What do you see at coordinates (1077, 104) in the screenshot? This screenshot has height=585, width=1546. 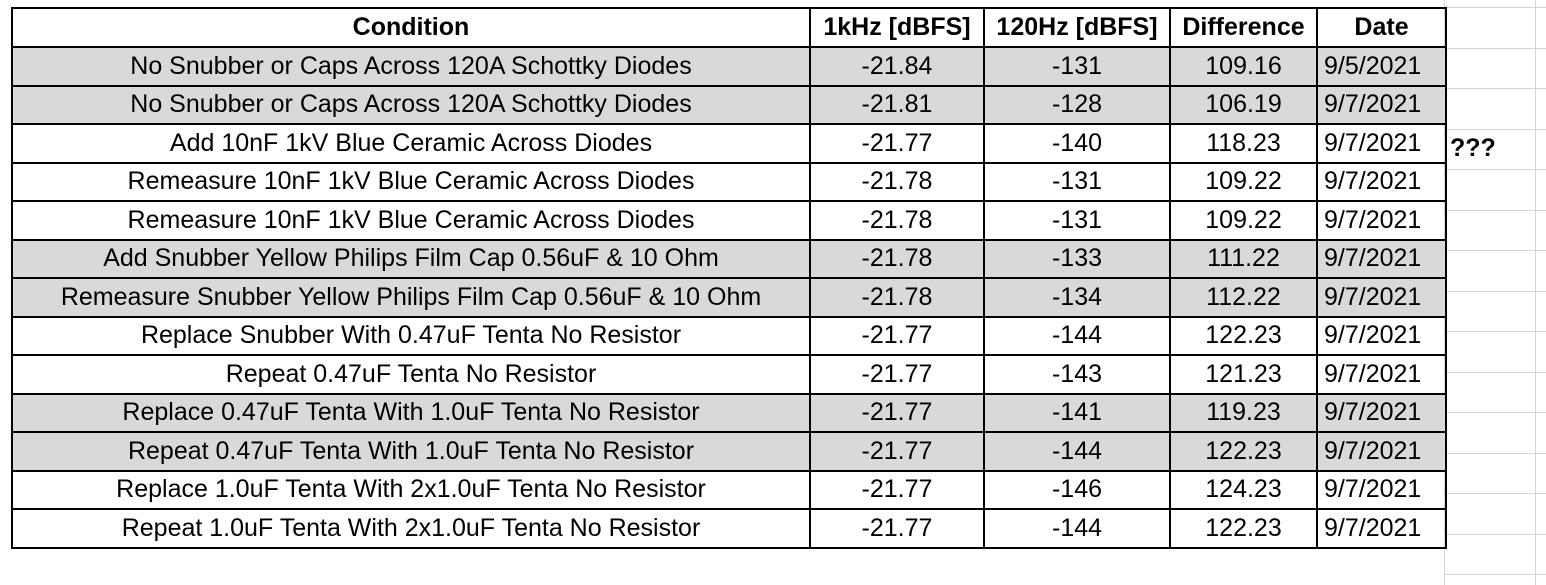 I see `cell-120hz: -128` at bounding box center [1077, 104].